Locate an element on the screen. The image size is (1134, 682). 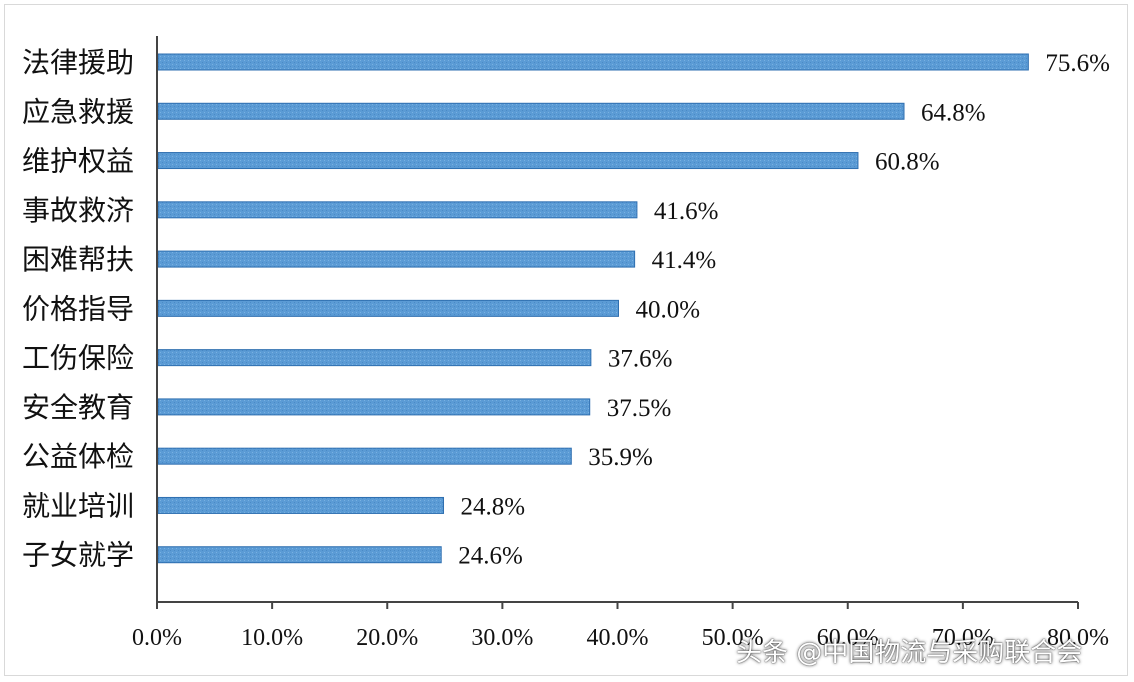
data-label: 60.8% is located at coordinates (907, 162).